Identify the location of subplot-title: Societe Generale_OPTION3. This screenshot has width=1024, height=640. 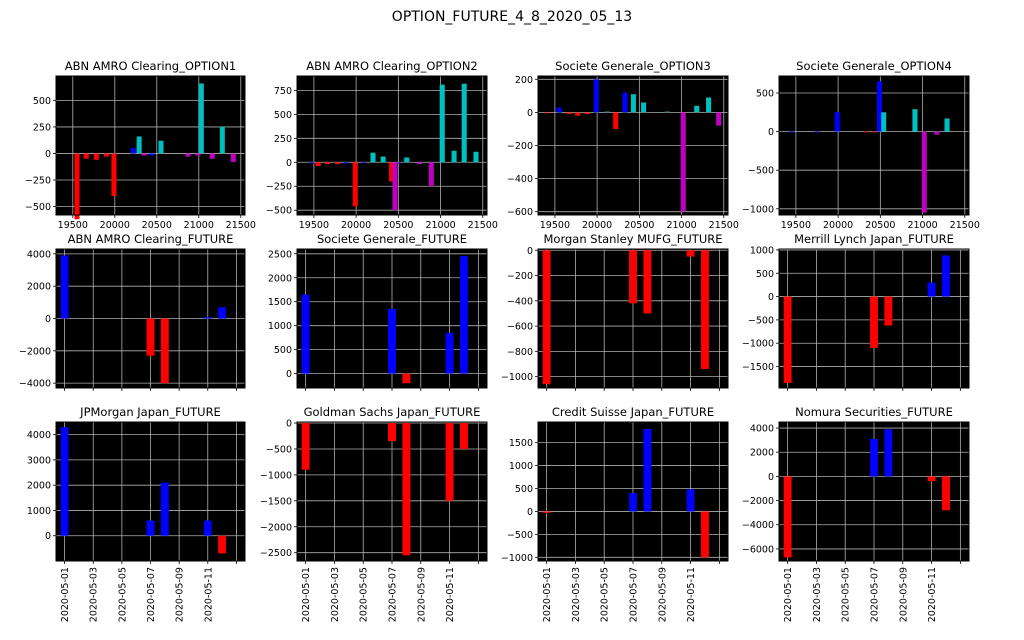
(633, 66).